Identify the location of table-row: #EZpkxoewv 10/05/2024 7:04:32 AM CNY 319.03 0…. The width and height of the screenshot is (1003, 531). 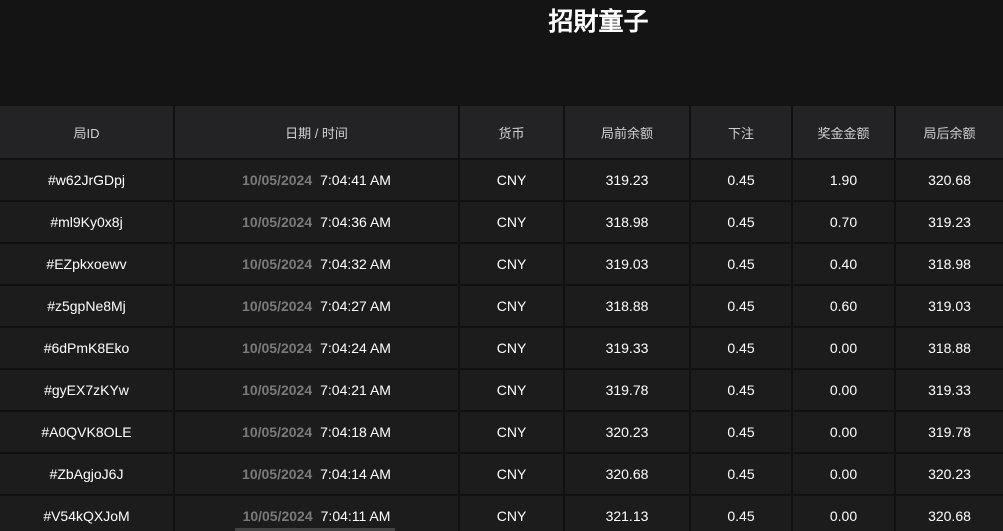
(501, 264).